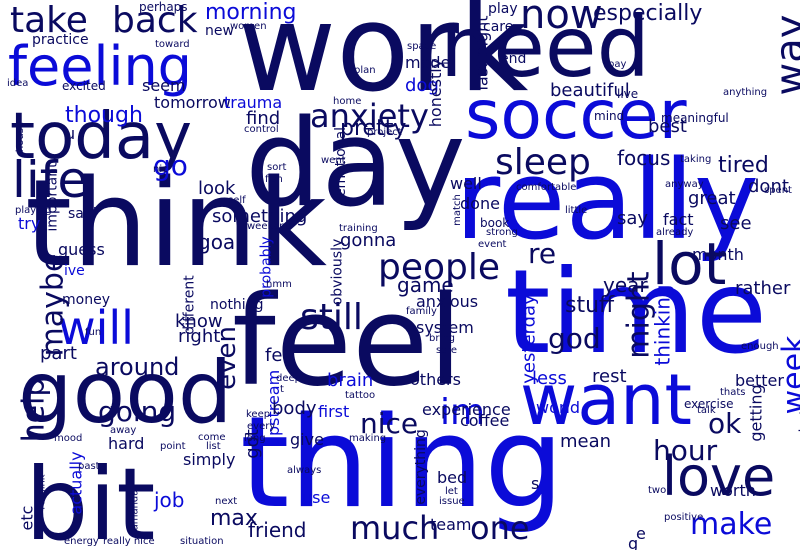  What do you see at coordinates (350, 380) in the screenshot?
I see `cloud-word: brain` at bounding box center [350, 380].